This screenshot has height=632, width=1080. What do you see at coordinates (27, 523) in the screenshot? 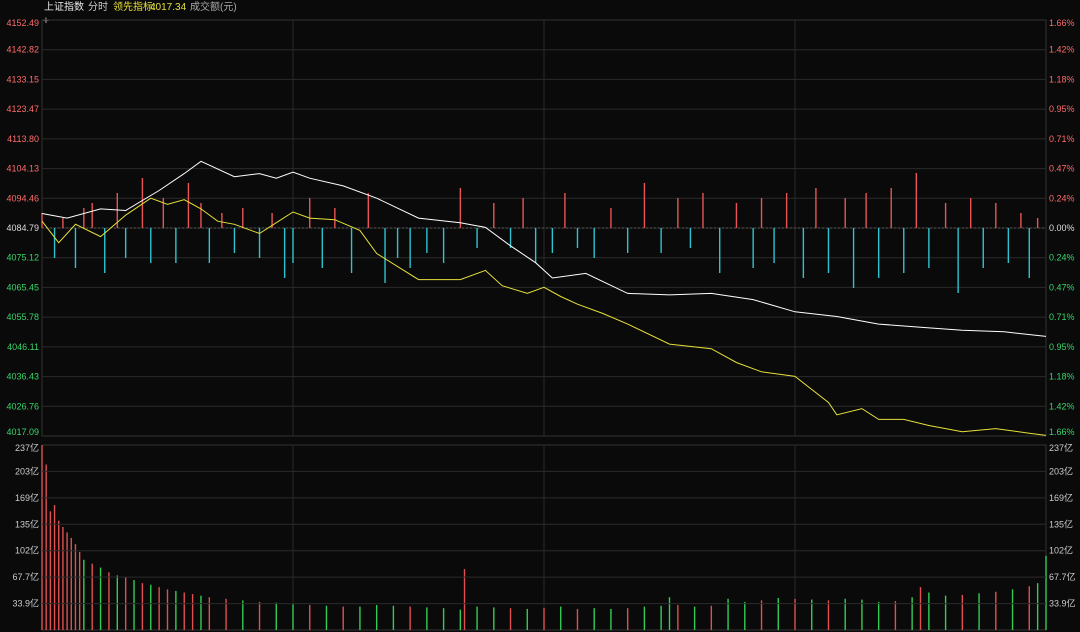
I see `volume-tick-label: 135亿` at bounding box center [27, 523].